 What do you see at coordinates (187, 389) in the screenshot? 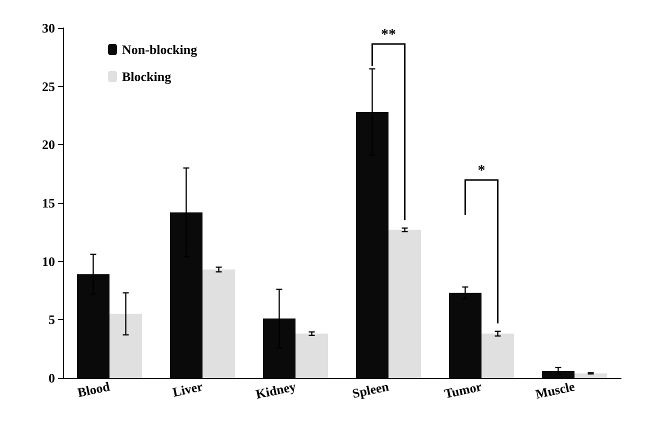
I see `x-tick-label: Liver` at bounding box center [187, 389].